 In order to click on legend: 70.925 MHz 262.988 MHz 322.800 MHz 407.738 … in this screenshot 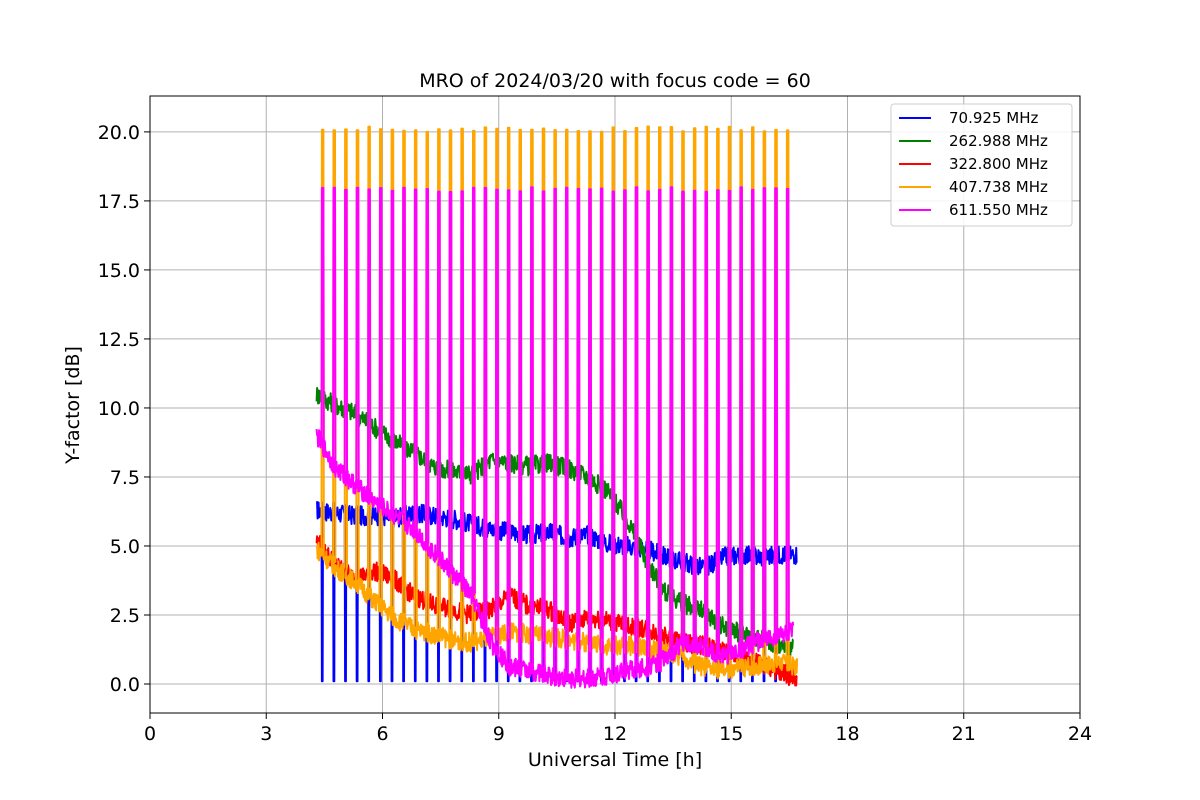, I will do `click(981, 165)`.